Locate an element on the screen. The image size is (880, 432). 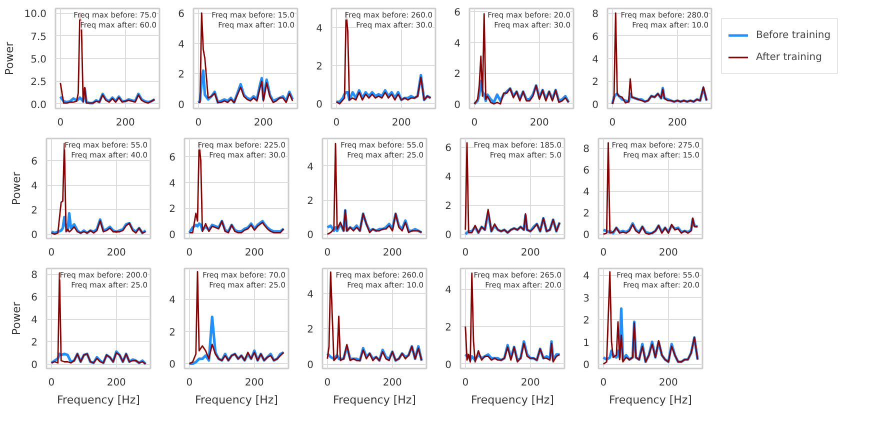
y-tick-label: 3 is located at coordinates (586, 298).